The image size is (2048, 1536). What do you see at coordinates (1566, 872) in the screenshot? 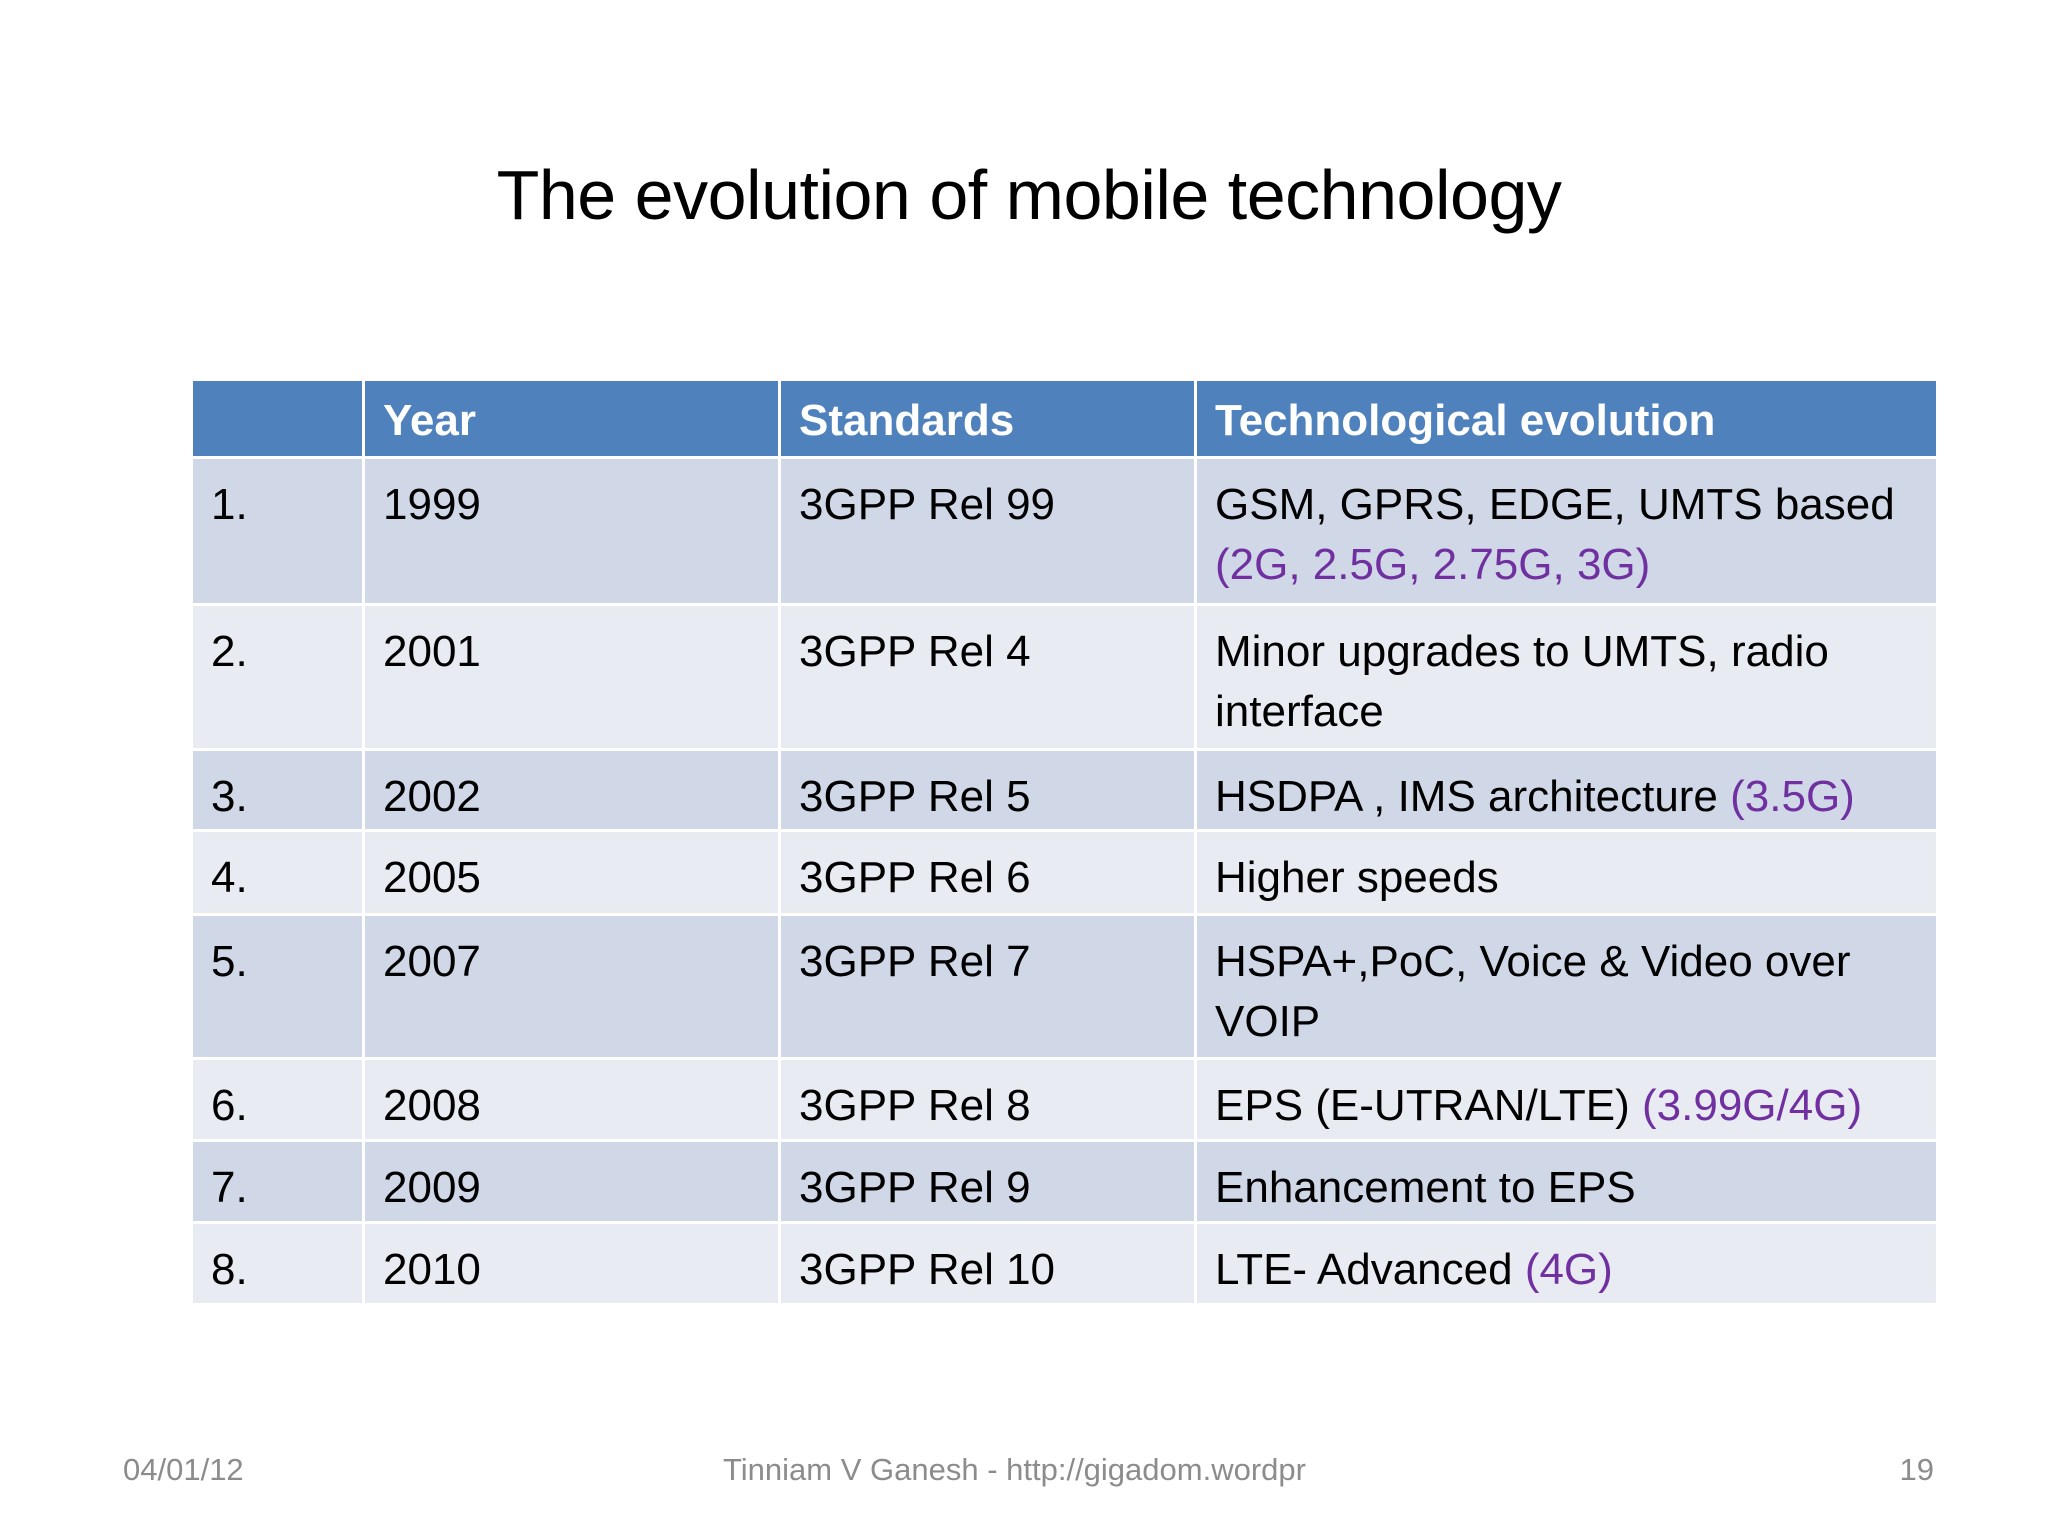
I see `row-evolution: Higher speeds` at bounding box center [1566, 872].